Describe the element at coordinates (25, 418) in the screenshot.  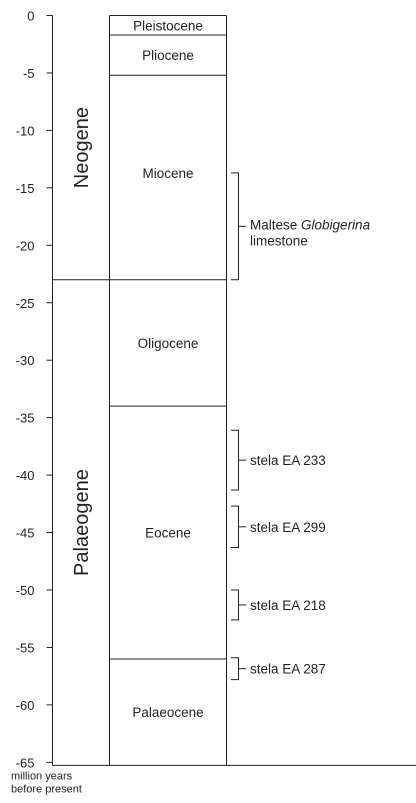
I see `tick-label: -35` at that location.